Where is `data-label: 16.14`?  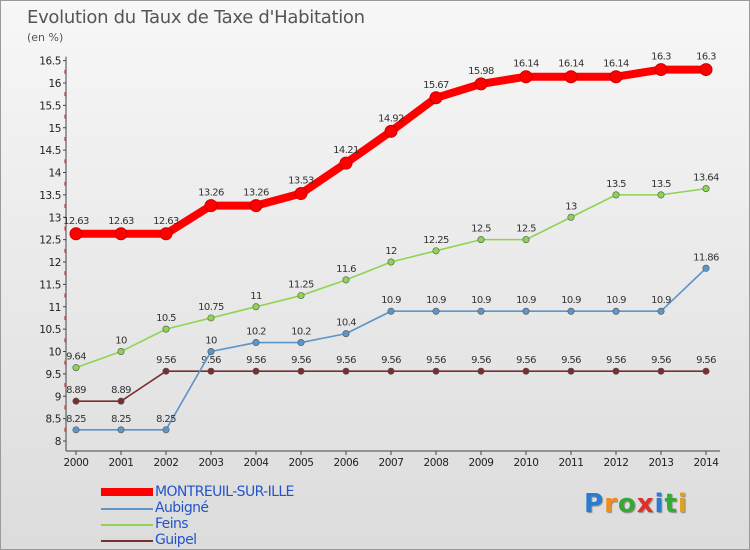
data-label: 16.14 is located at coordinates (526, 64).